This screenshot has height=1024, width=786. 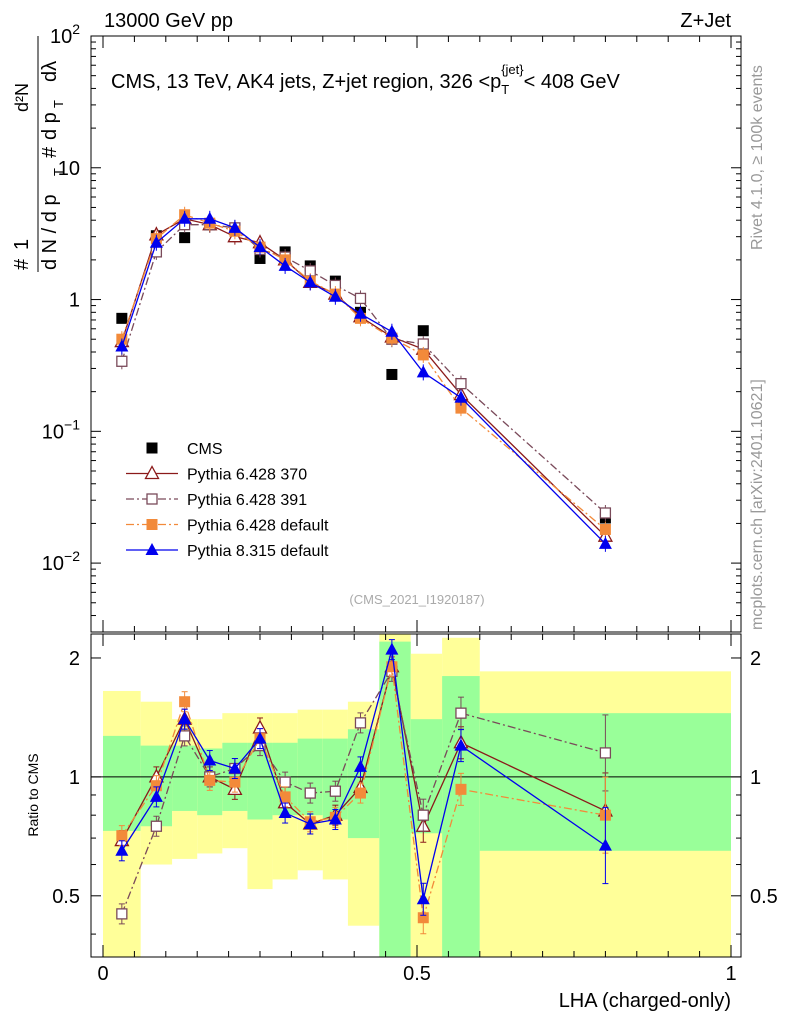 What do you see at coordinates (69, 169) in the screenshot?
I see `y-tick-label: 10` at bounding box center [69, 169].